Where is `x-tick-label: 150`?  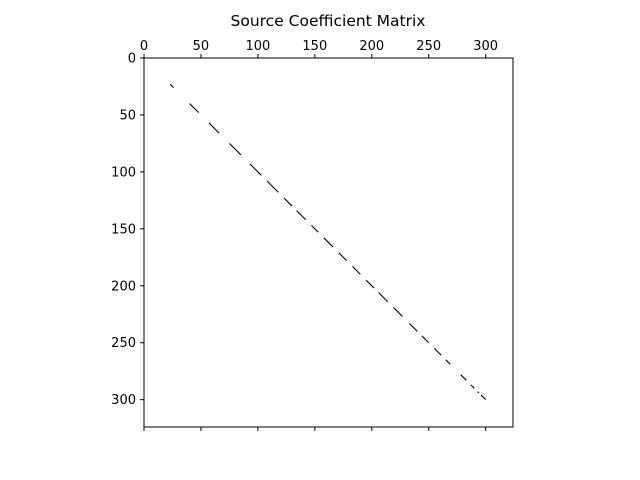
x-tick-label: 150 is located at coordinates (314, 46).